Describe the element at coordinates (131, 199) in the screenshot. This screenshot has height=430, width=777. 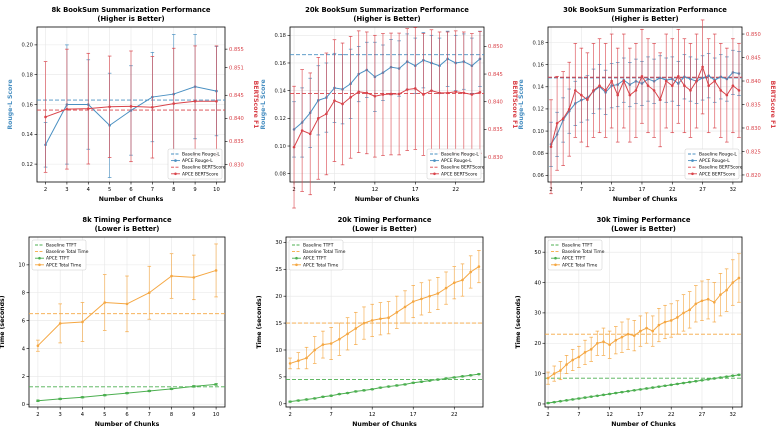
I see `x-axis-label: Number of Chunks` at that location.